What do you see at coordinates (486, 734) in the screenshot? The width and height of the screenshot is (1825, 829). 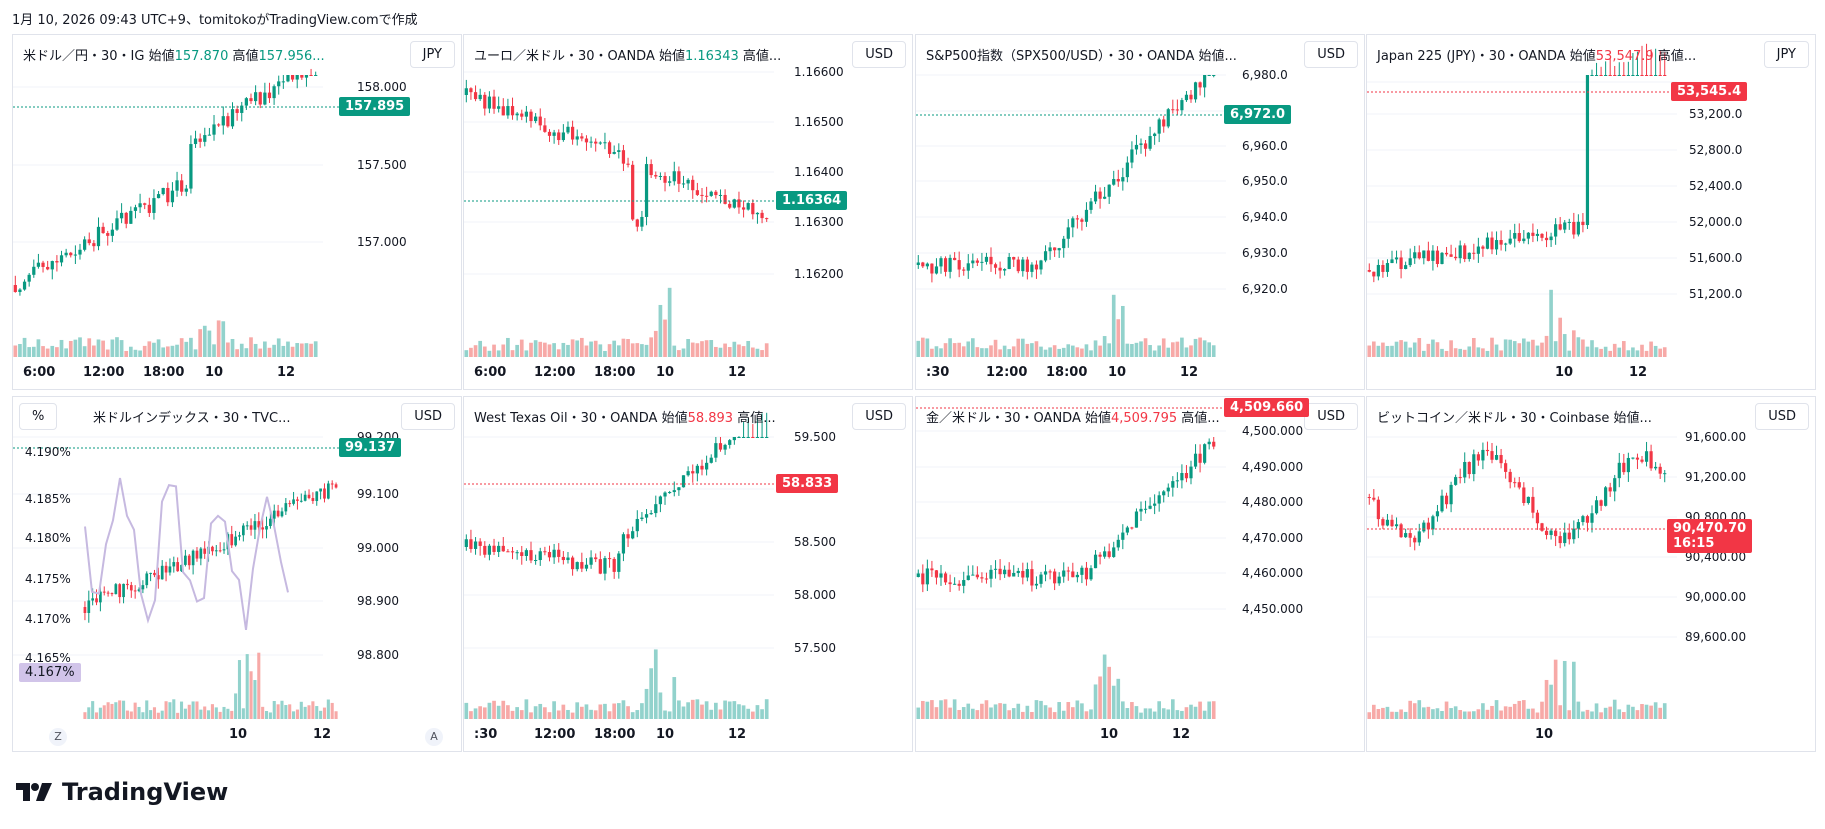 I see `time-axis-label: :30` at bounding box center [486, 734].